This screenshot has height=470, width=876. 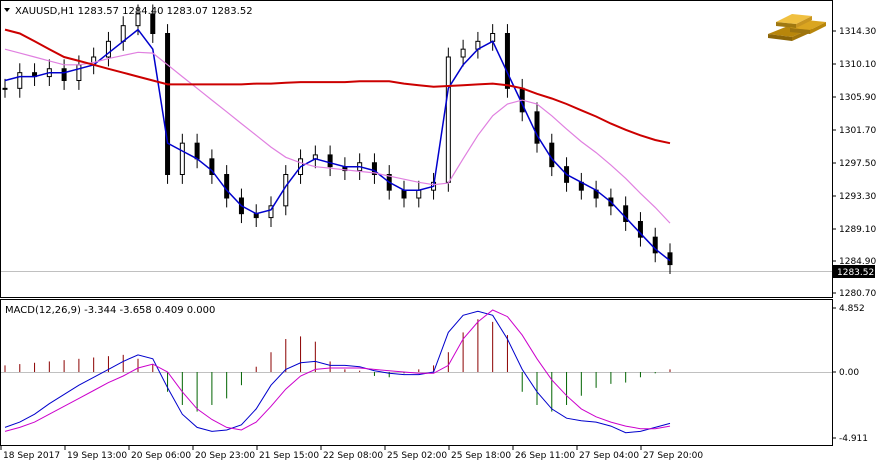 I want to click on time-tick-label: 26 Sep 11:00, so click(x=545, y=456).